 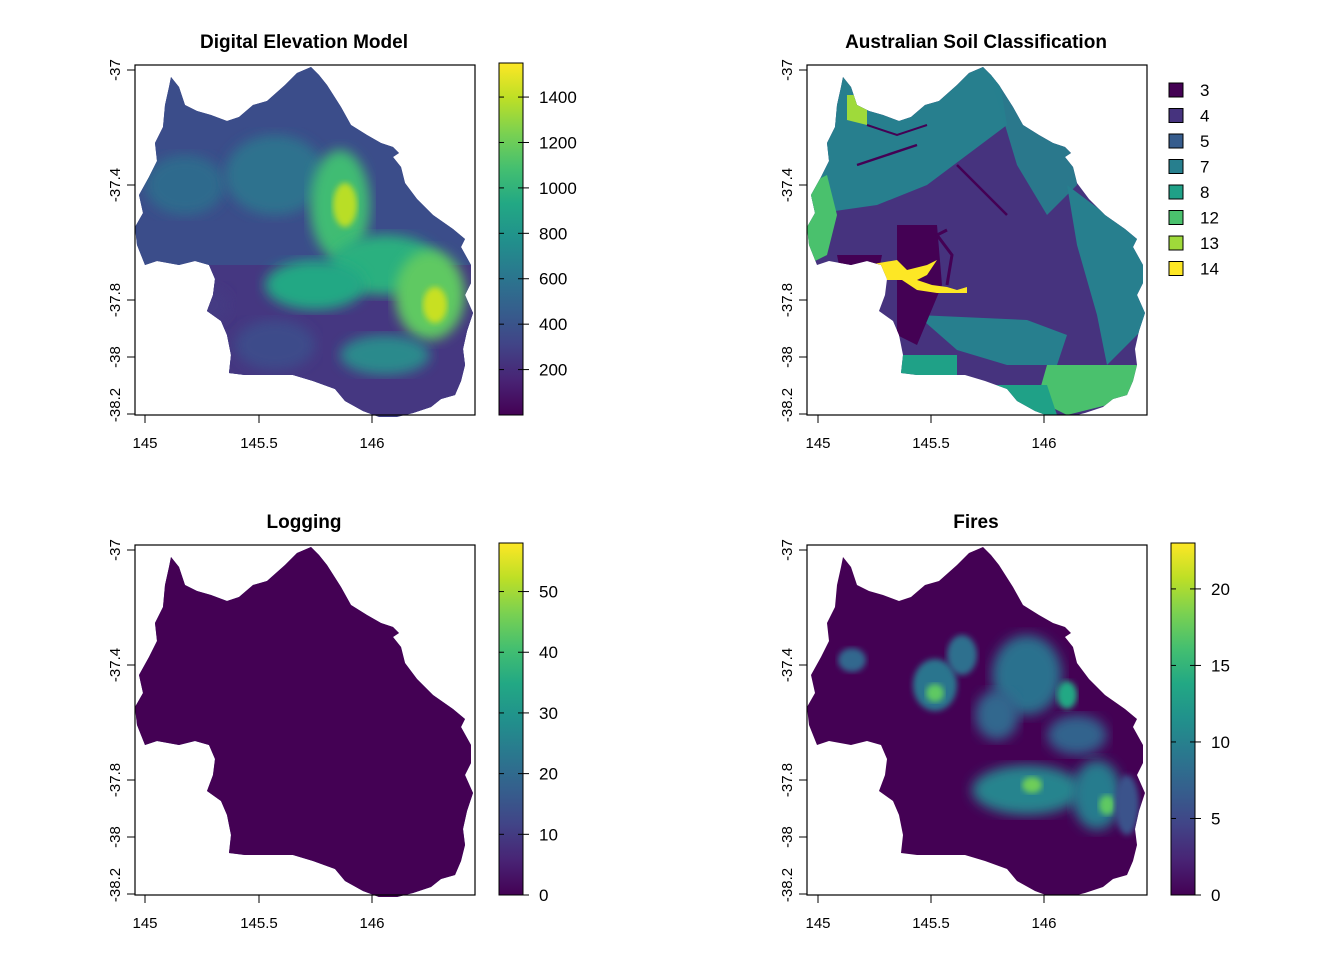 What do you see at coordinates (1209, 218) in the screenshot?
I see `legend-label: 12` at bounding box center [1209, 218].